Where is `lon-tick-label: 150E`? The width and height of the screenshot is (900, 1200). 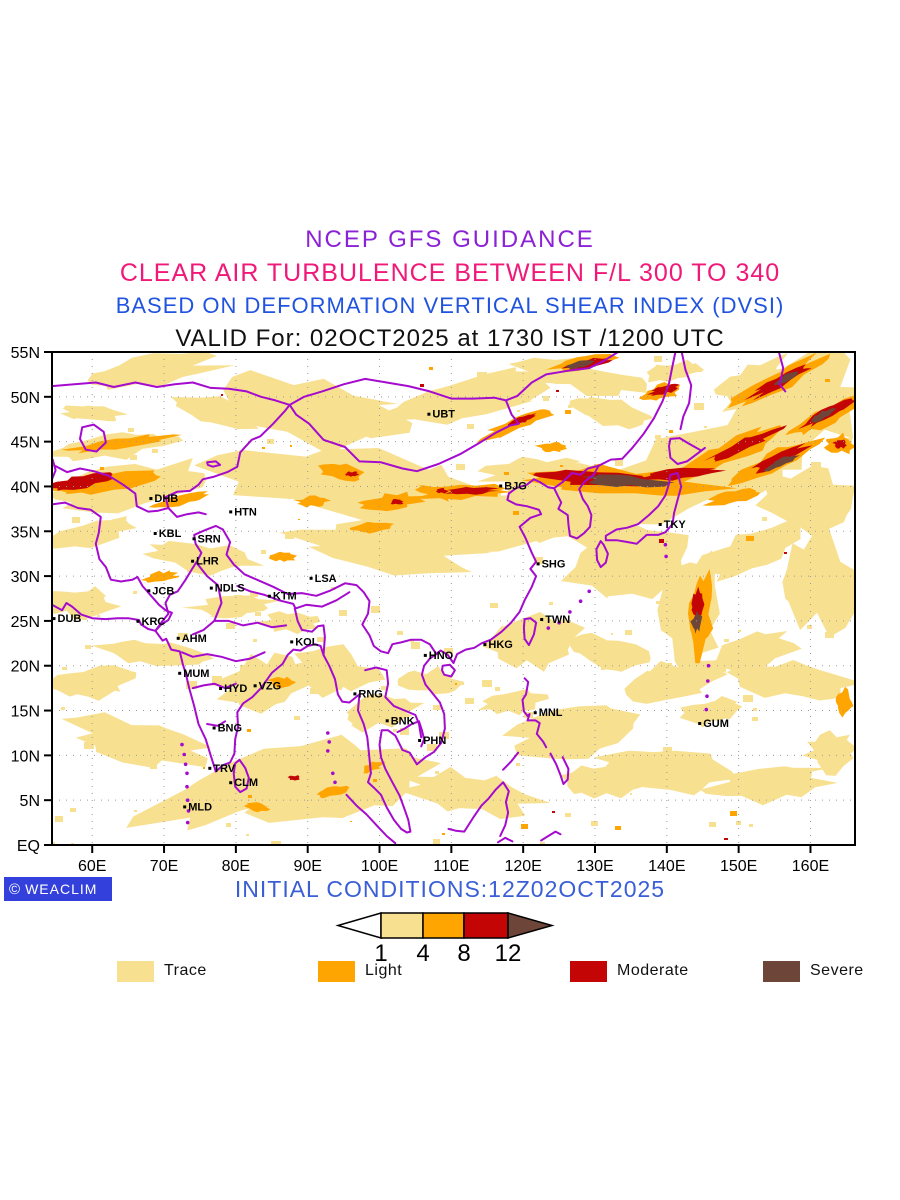
lon-tick-label: 150E is located at coordinates (738, 866).